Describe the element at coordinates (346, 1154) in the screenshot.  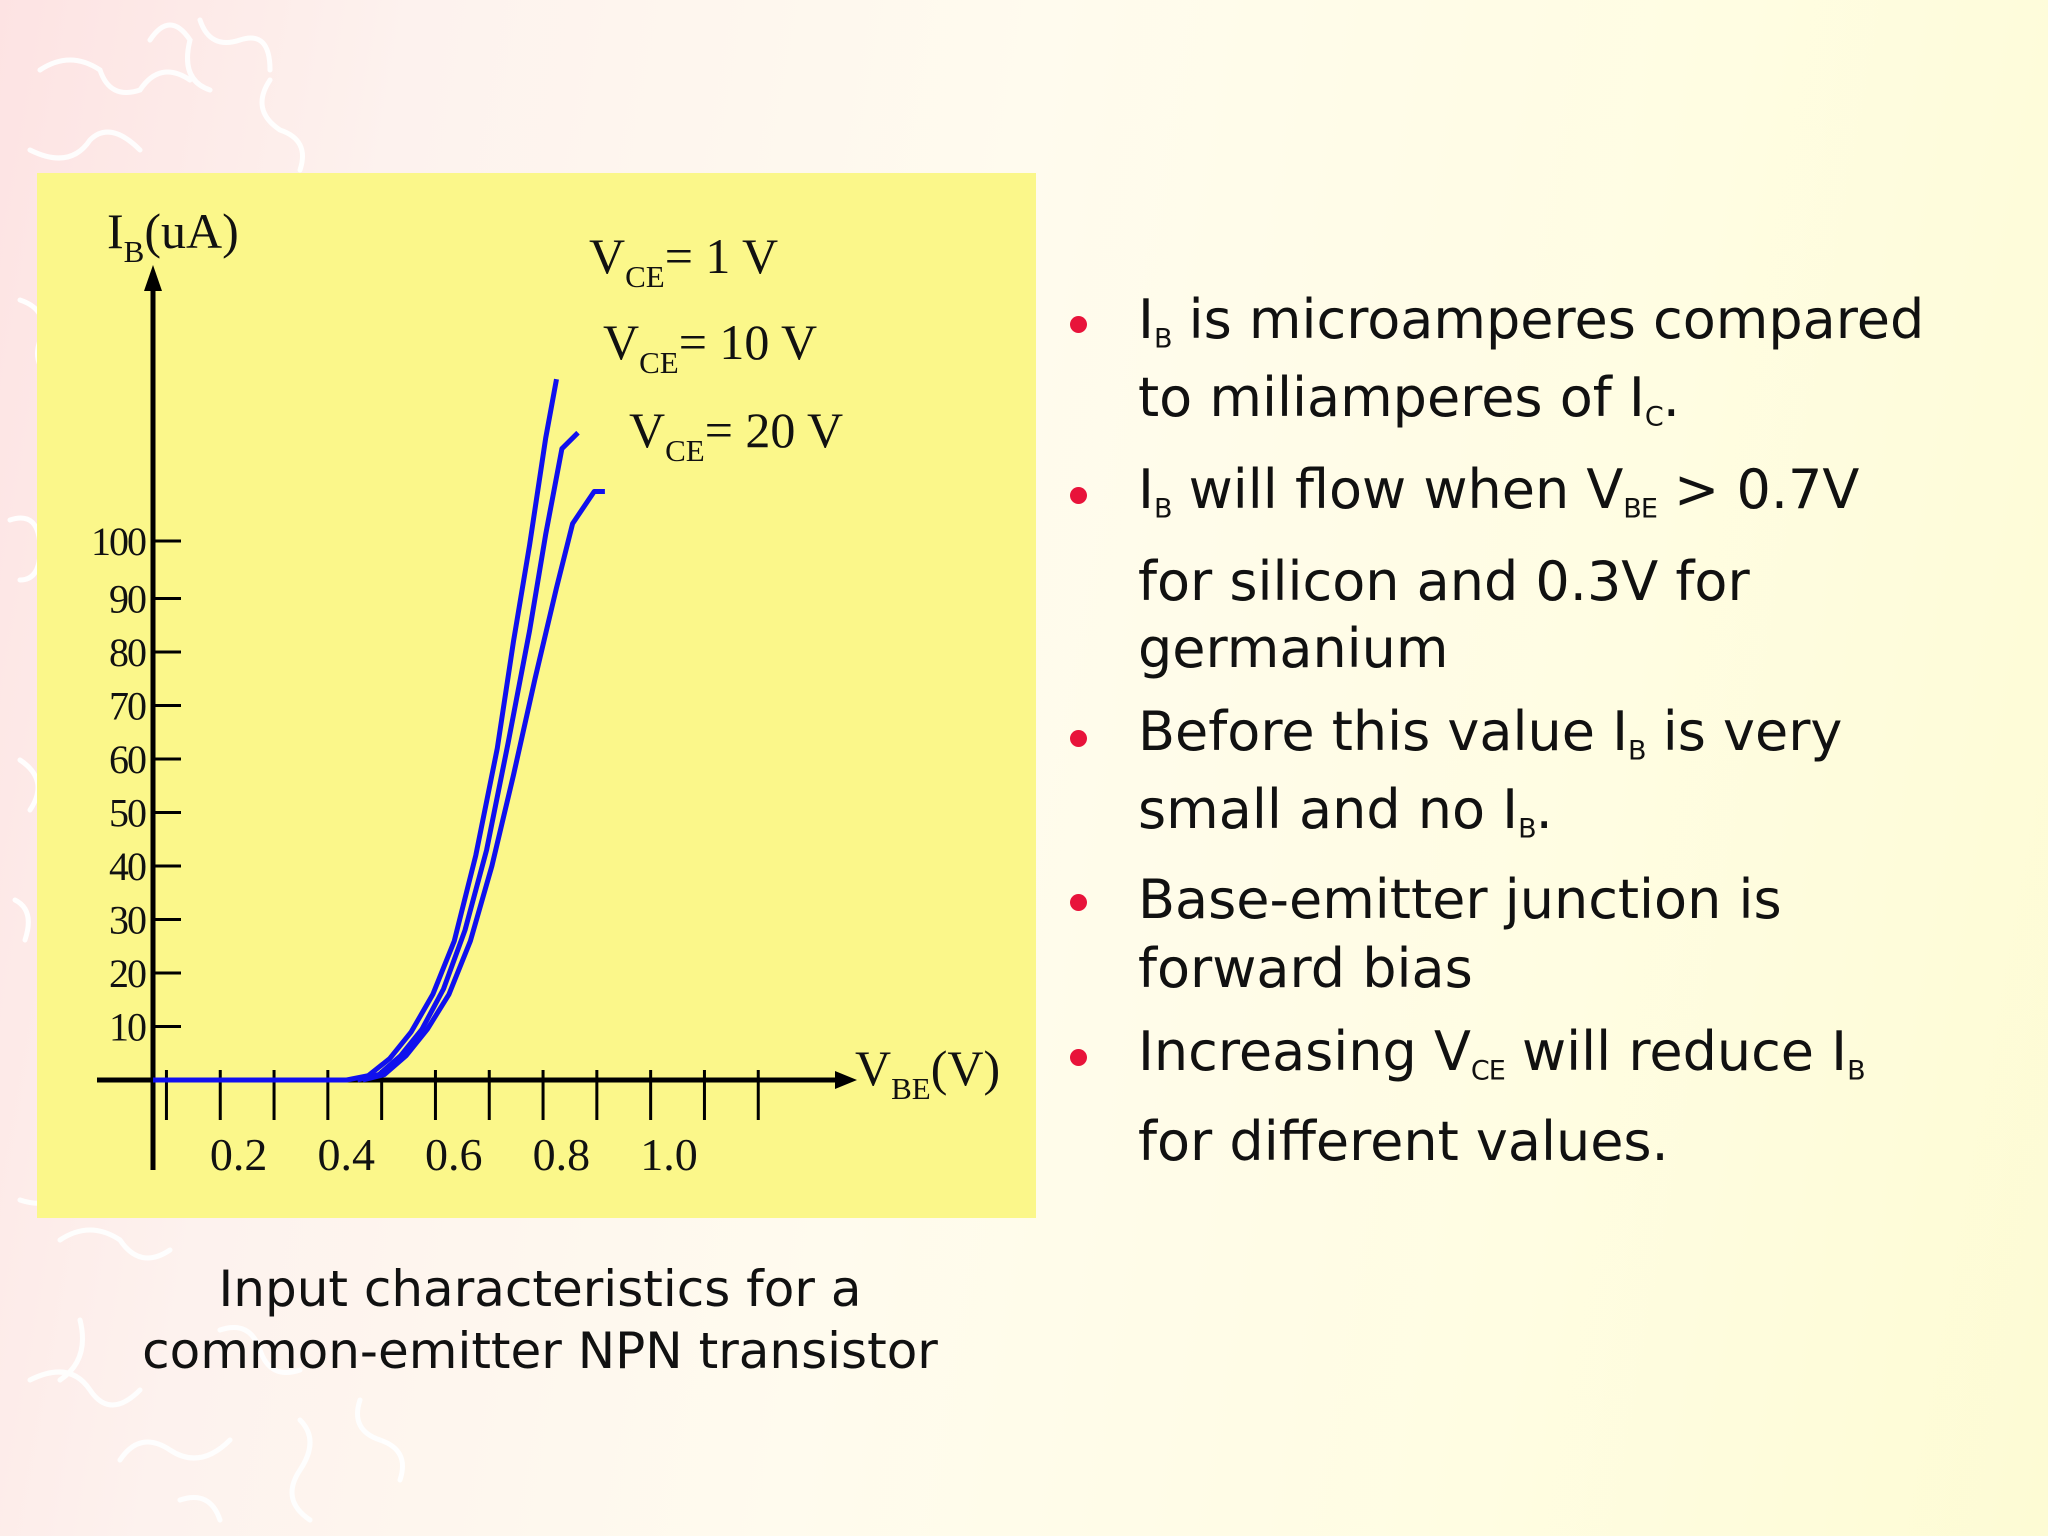
I see `x-tick-label: 0.4` at that location.